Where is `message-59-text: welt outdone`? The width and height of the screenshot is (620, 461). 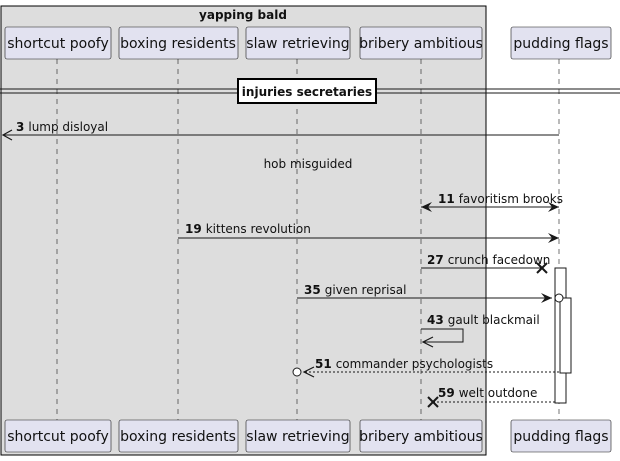
message-59-text: welt outdone is located at coordinates (498, 393).